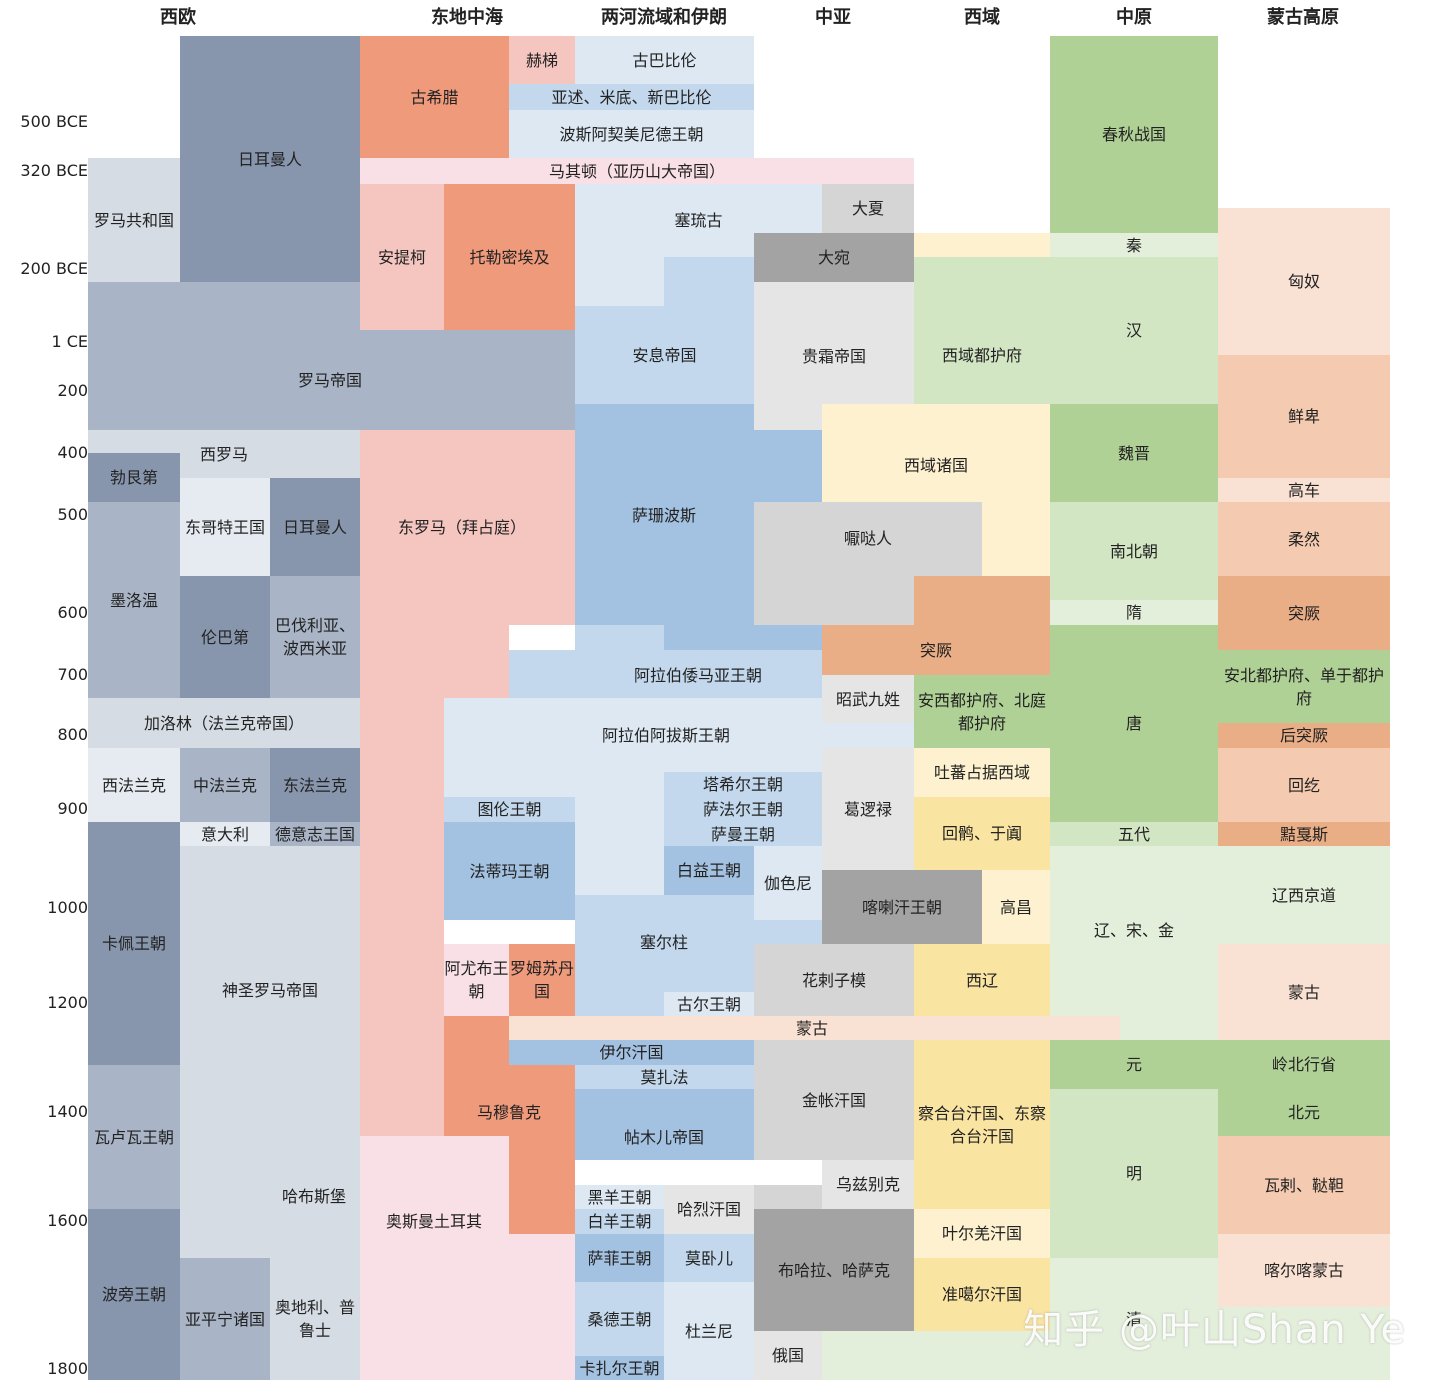 This screenshot has width=1440, height=1391. I want to click on polity-label: 秦, so click(1133, 245).